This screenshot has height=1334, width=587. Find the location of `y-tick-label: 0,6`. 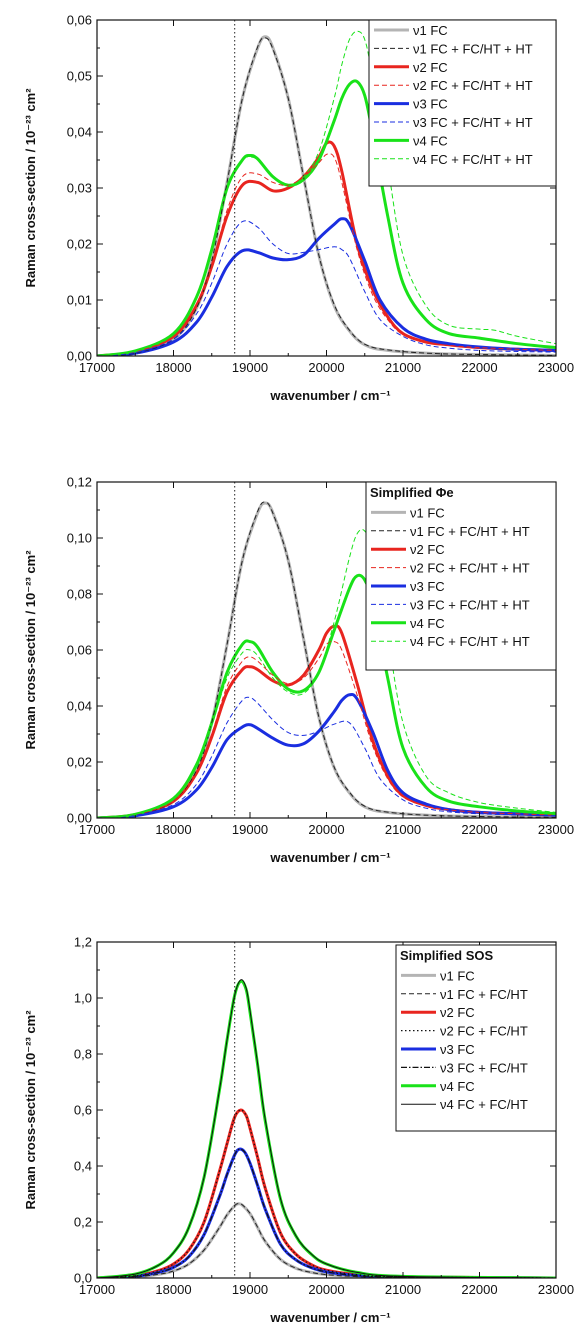

y-tick-label: 0,6 is located at coordinates (83, 1110).